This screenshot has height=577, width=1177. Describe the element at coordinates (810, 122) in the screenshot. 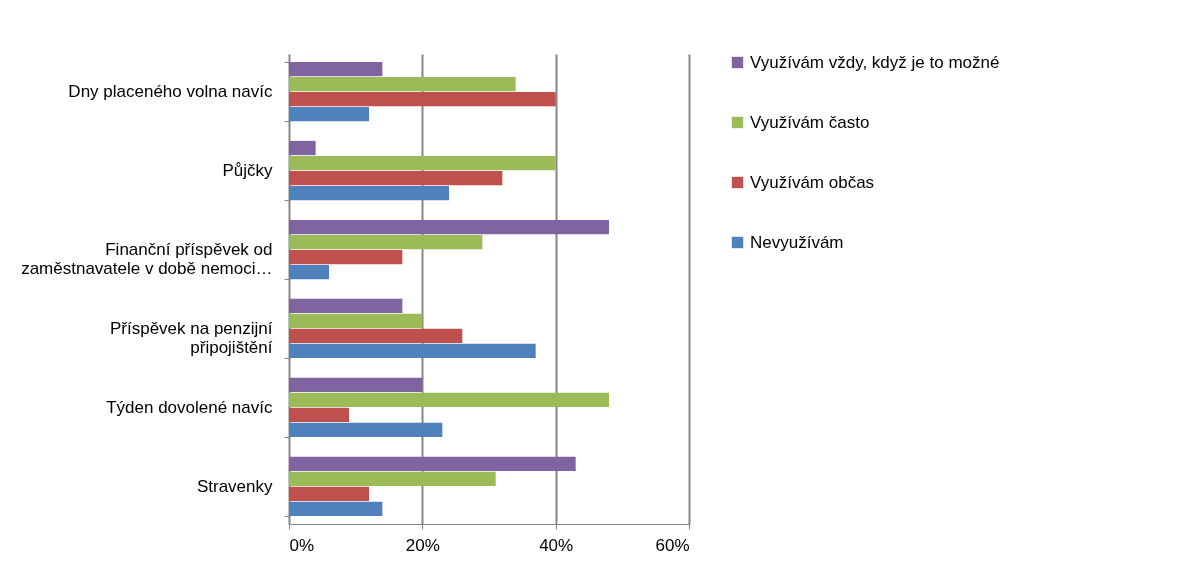

I see `legend-label: Využívám často` at that location.